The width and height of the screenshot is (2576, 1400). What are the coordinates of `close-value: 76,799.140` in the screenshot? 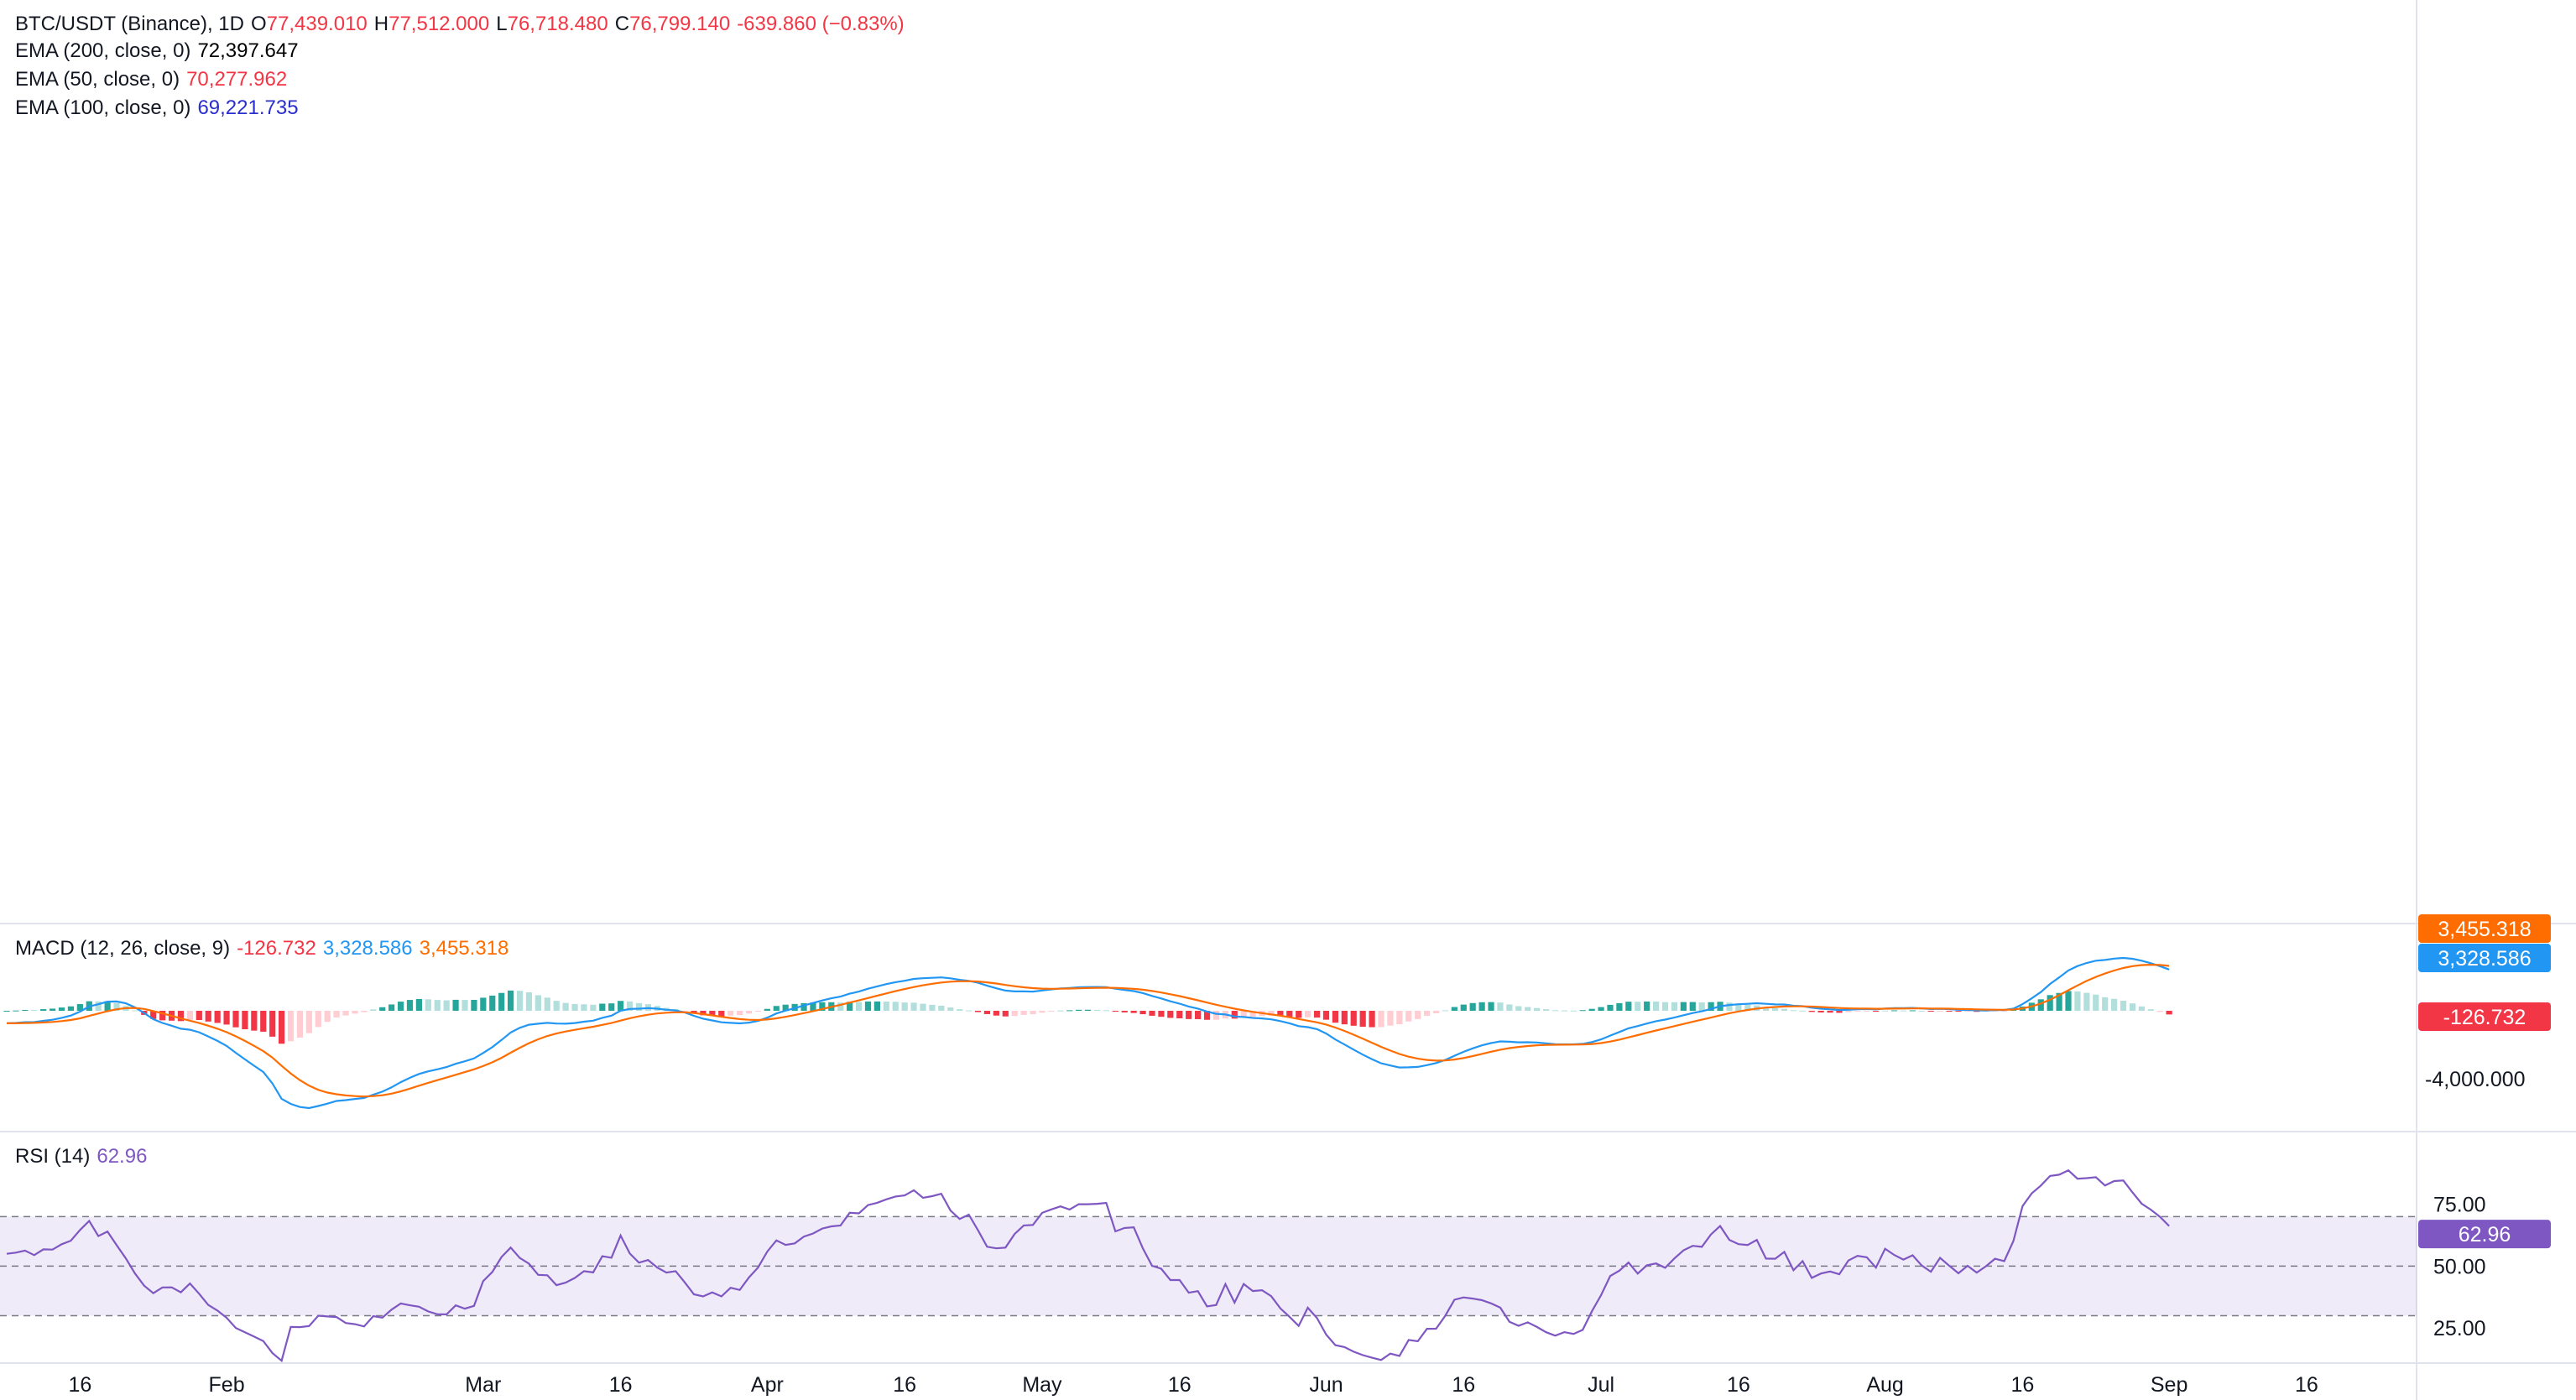 It's located at (680, 24).